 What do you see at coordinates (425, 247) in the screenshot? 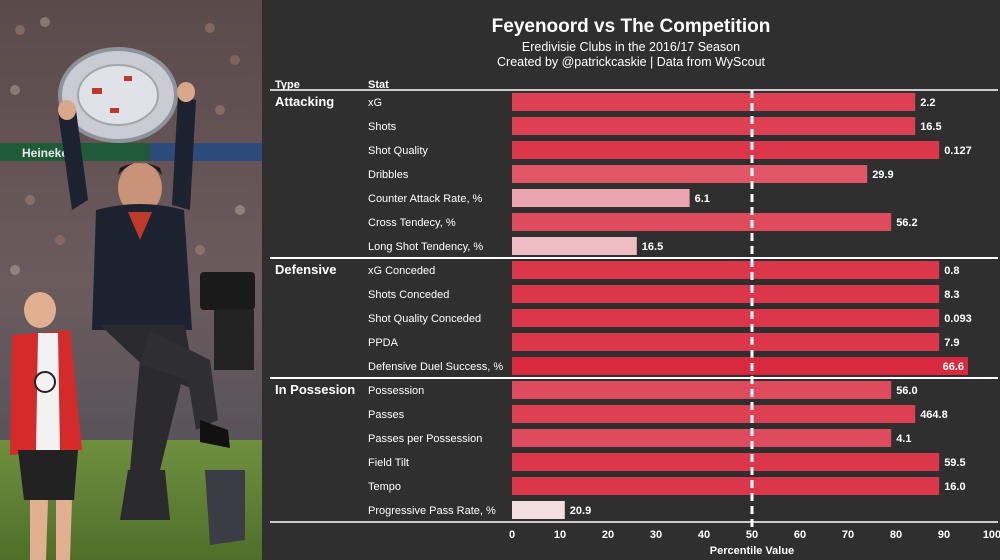
I see `stat-label: Long Shot Tendency, %` at bounding box center [425, 247].